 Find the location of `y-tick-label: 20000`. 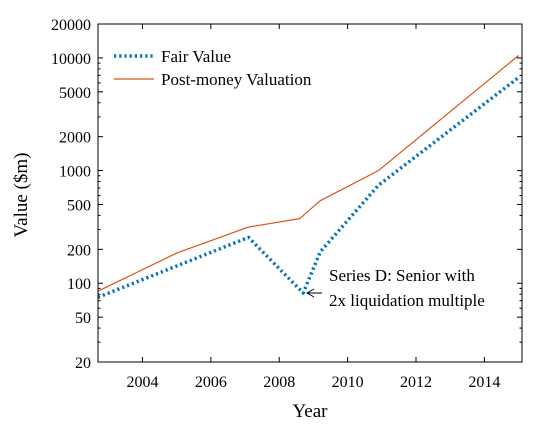

y-tick-label: 20000 is located at coordinates (71, 25).